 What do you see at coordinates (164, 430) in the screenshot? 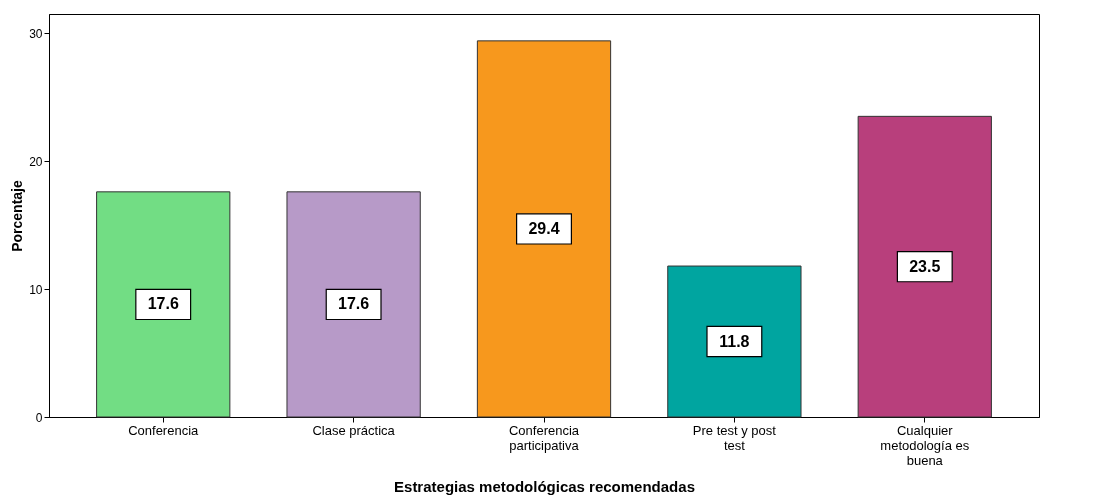
I see `x-tick-label: Conferencia` at bounding box center [164, 430].